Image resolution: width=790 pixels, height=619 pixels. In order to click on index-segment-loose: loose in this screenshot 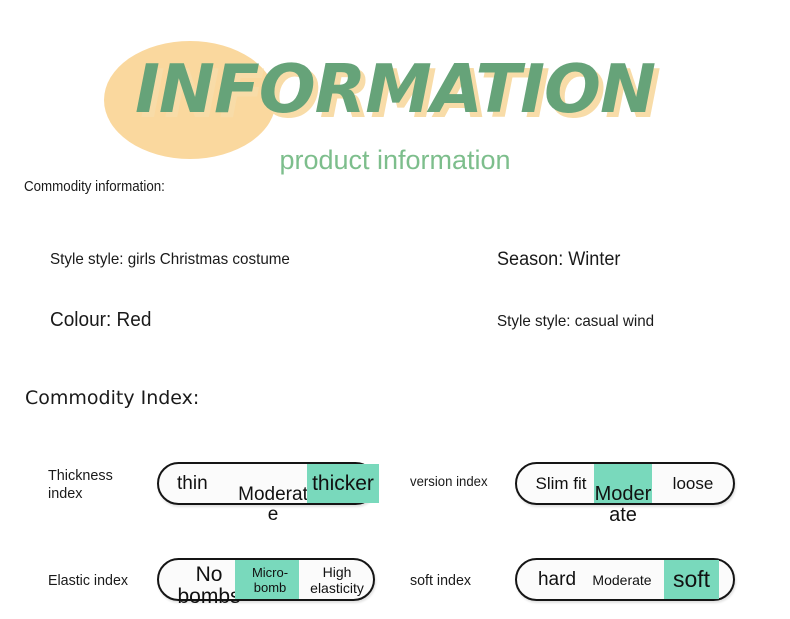, I will do `click(693, 483)`.